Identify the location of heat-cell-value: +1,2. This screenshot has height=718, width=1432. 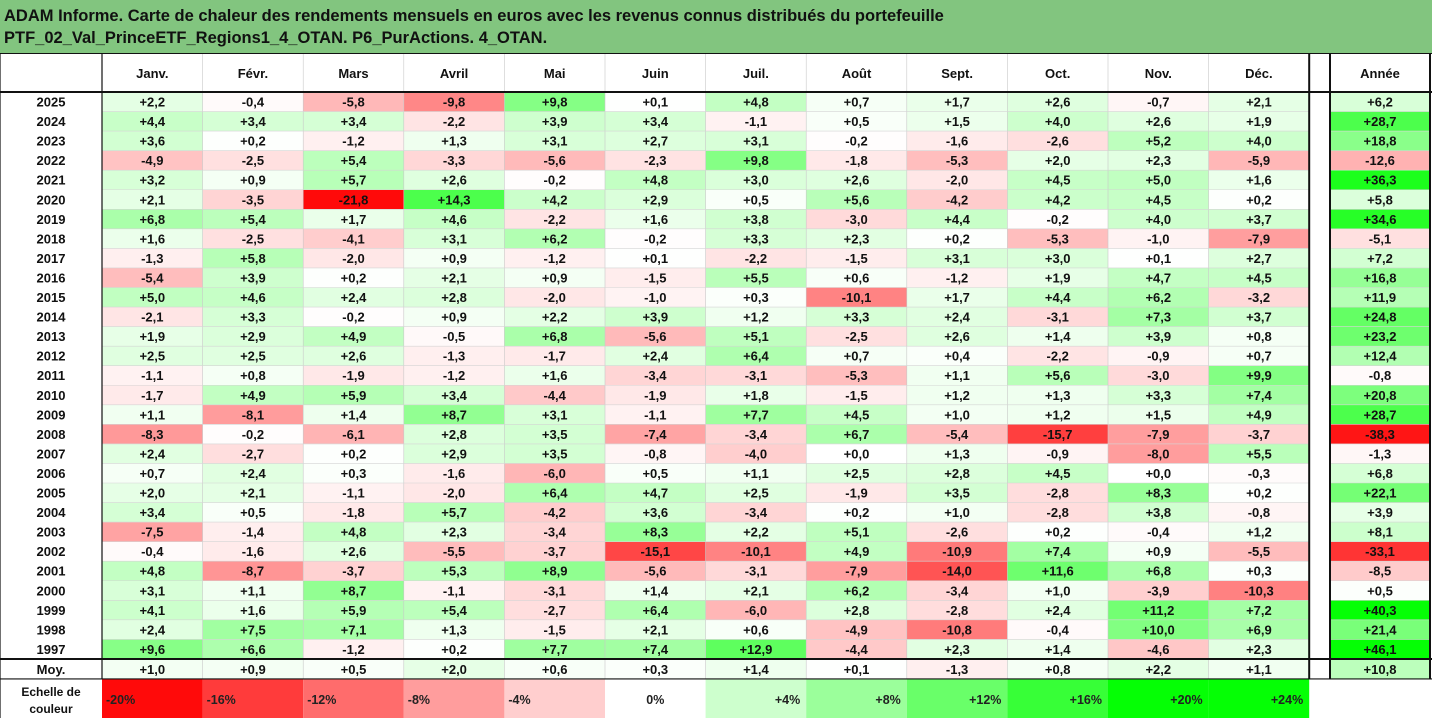
(1058, 414).